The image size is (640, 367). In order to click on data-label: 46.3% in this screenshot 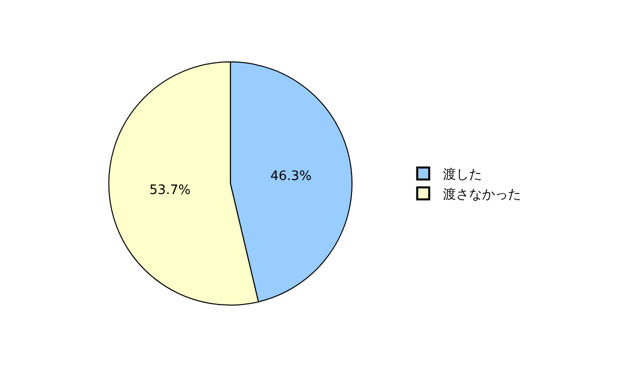, I will do `click(291, 176)`.